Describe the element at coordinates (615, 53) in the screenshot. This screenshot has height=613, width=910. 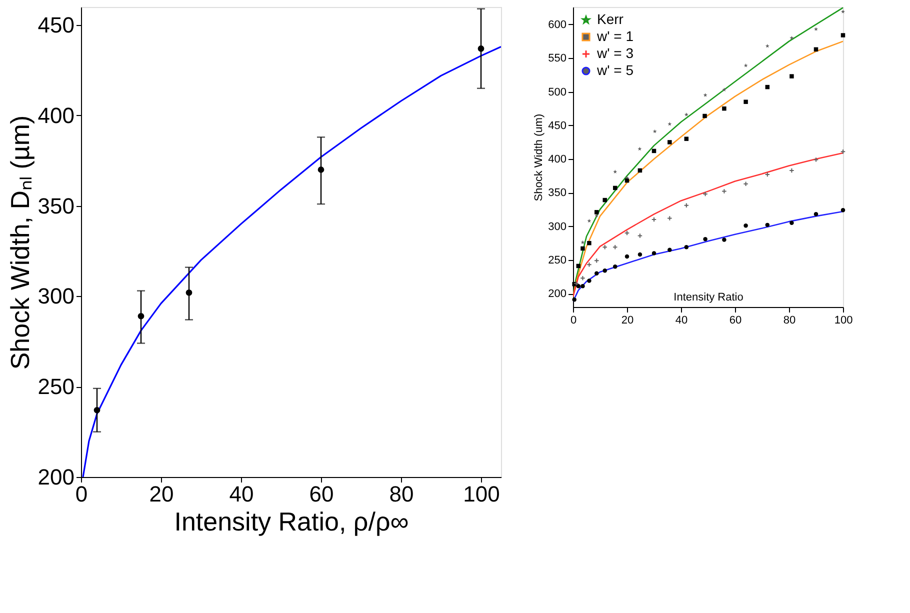
I see `legend-label: w' = 3` at that location.